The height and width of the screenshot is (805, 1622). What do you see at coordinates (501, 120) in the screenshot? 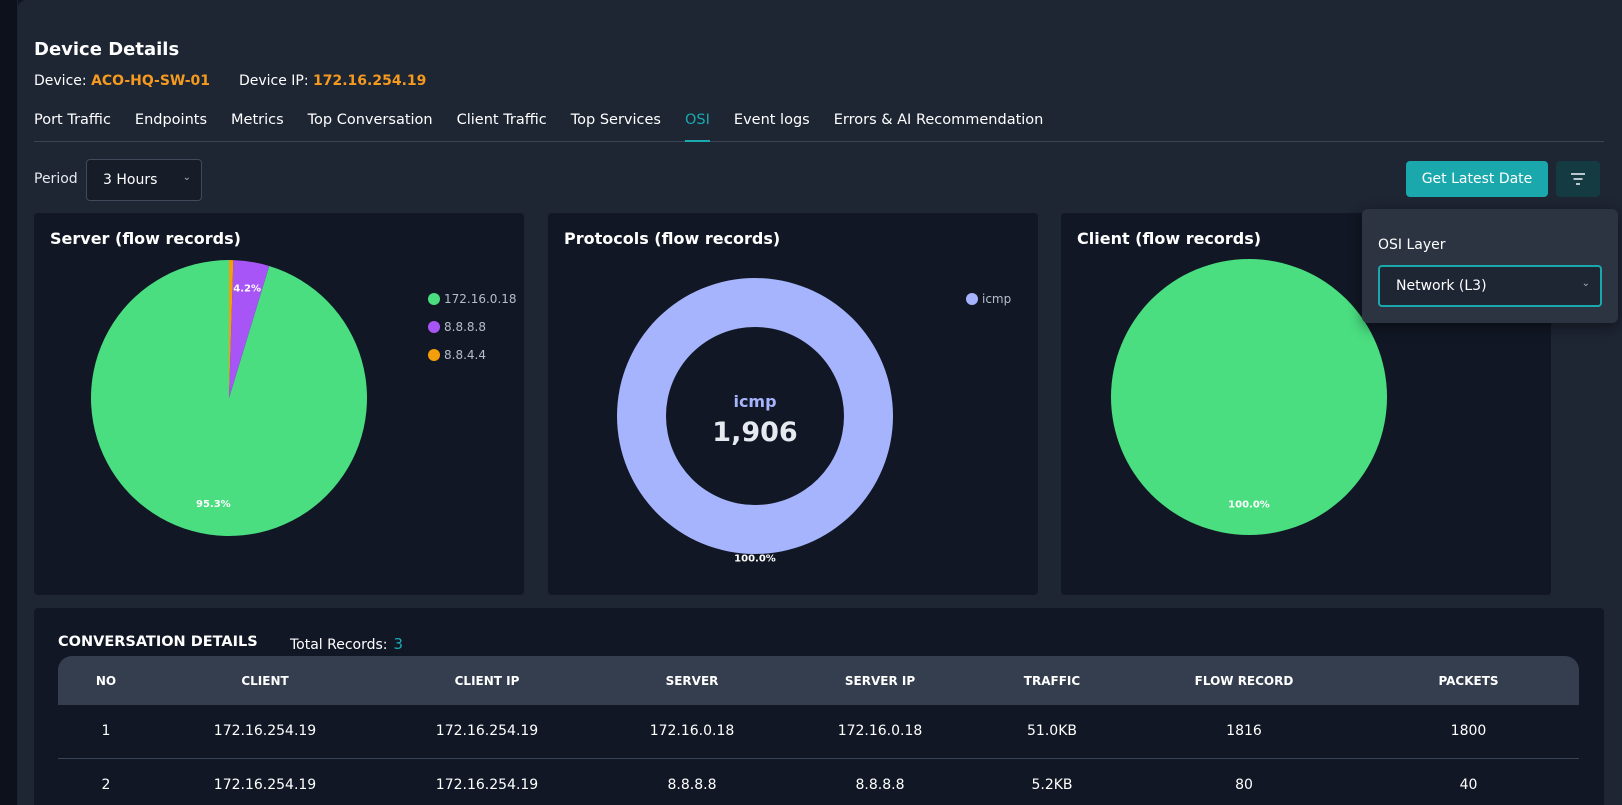
I see `tab-client-traffic: Client Traffic` at bounding box center [501, 120].